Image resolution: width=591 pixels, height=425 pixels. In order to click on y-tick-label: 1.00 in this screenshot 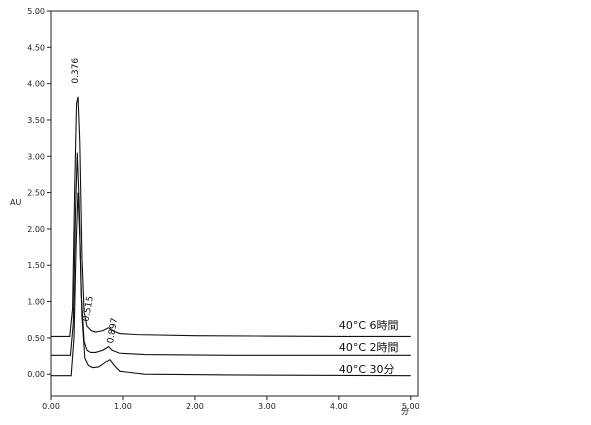, I will do `click(36, 302)`.